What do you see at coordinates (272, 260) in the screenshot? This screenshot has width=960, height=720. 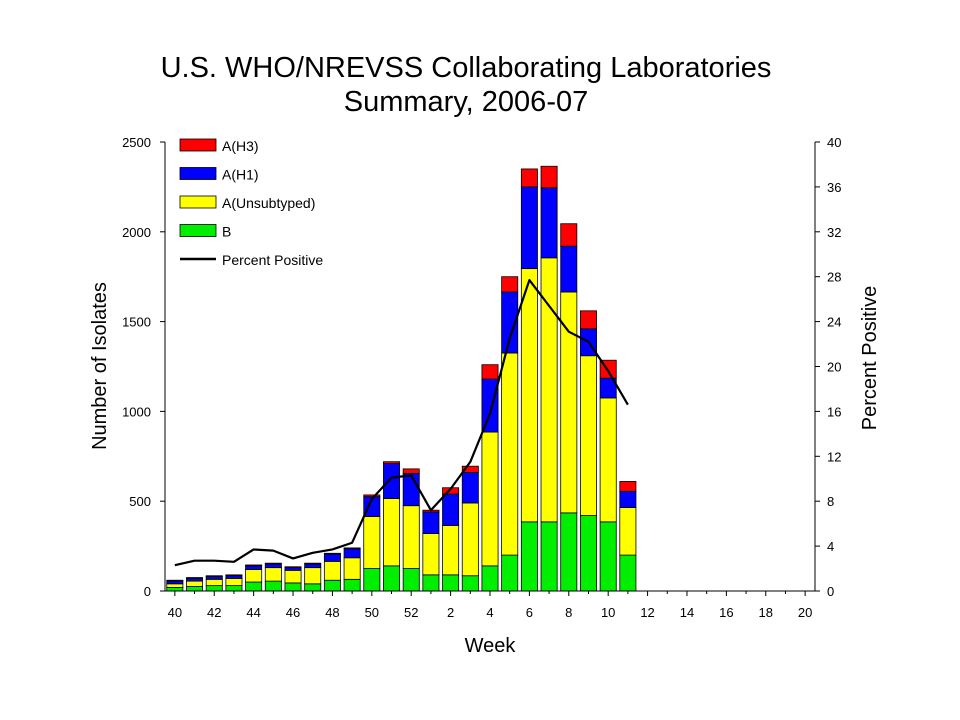 I see `legend-label-percent-positive: Percent Positive` at bounding box center [272, 260].